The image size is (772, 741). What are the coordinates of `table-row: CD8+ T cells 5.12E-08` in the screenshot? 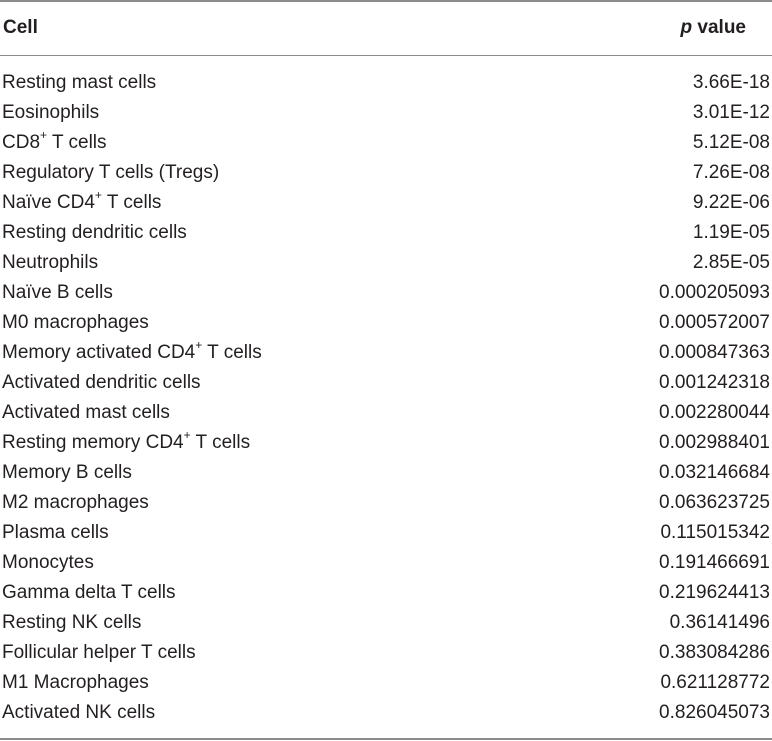 It's located at (386, 143).